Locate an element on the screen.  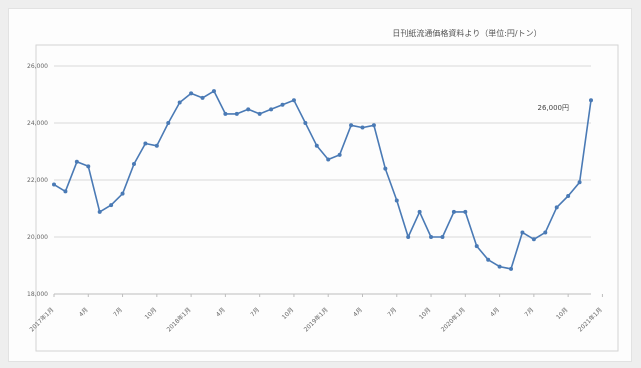
y-tick-label: 26,000 is located at coordinates (37, 66).